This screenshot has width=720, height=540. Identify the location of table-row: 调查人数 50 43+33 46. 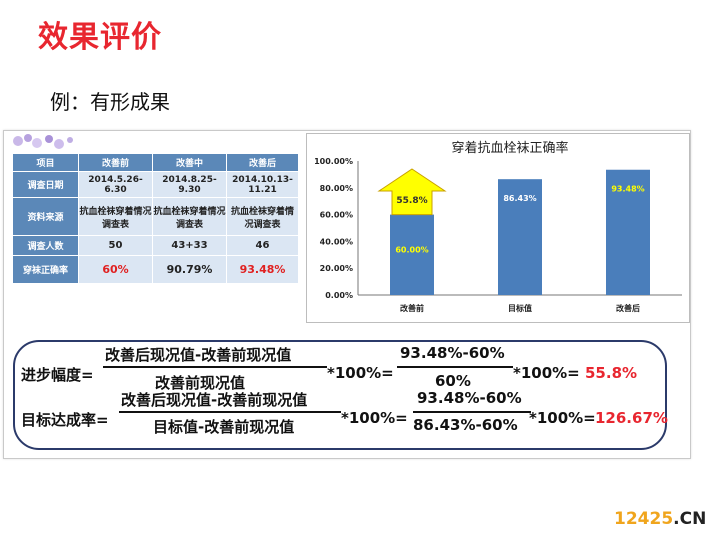
(155, 245).